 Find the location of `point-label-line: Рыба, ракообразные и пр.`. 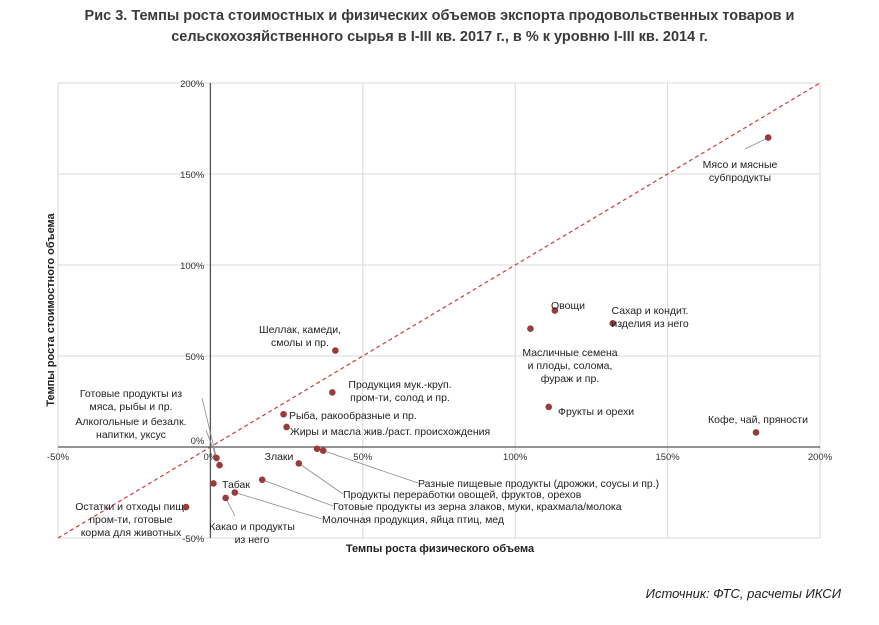

point-label-line: Рыба, ракообразные и пр. is located at coordinates (353, 416).